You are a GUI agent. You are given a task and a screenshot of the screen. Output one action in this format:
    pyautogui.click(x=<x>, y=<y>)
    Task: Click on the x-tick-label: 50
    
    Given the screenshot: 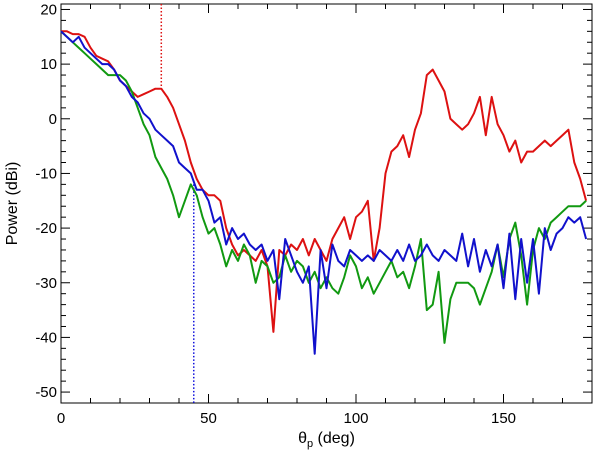 What is the action you would take?
    pyautogui.click(x=208, y=418)
    